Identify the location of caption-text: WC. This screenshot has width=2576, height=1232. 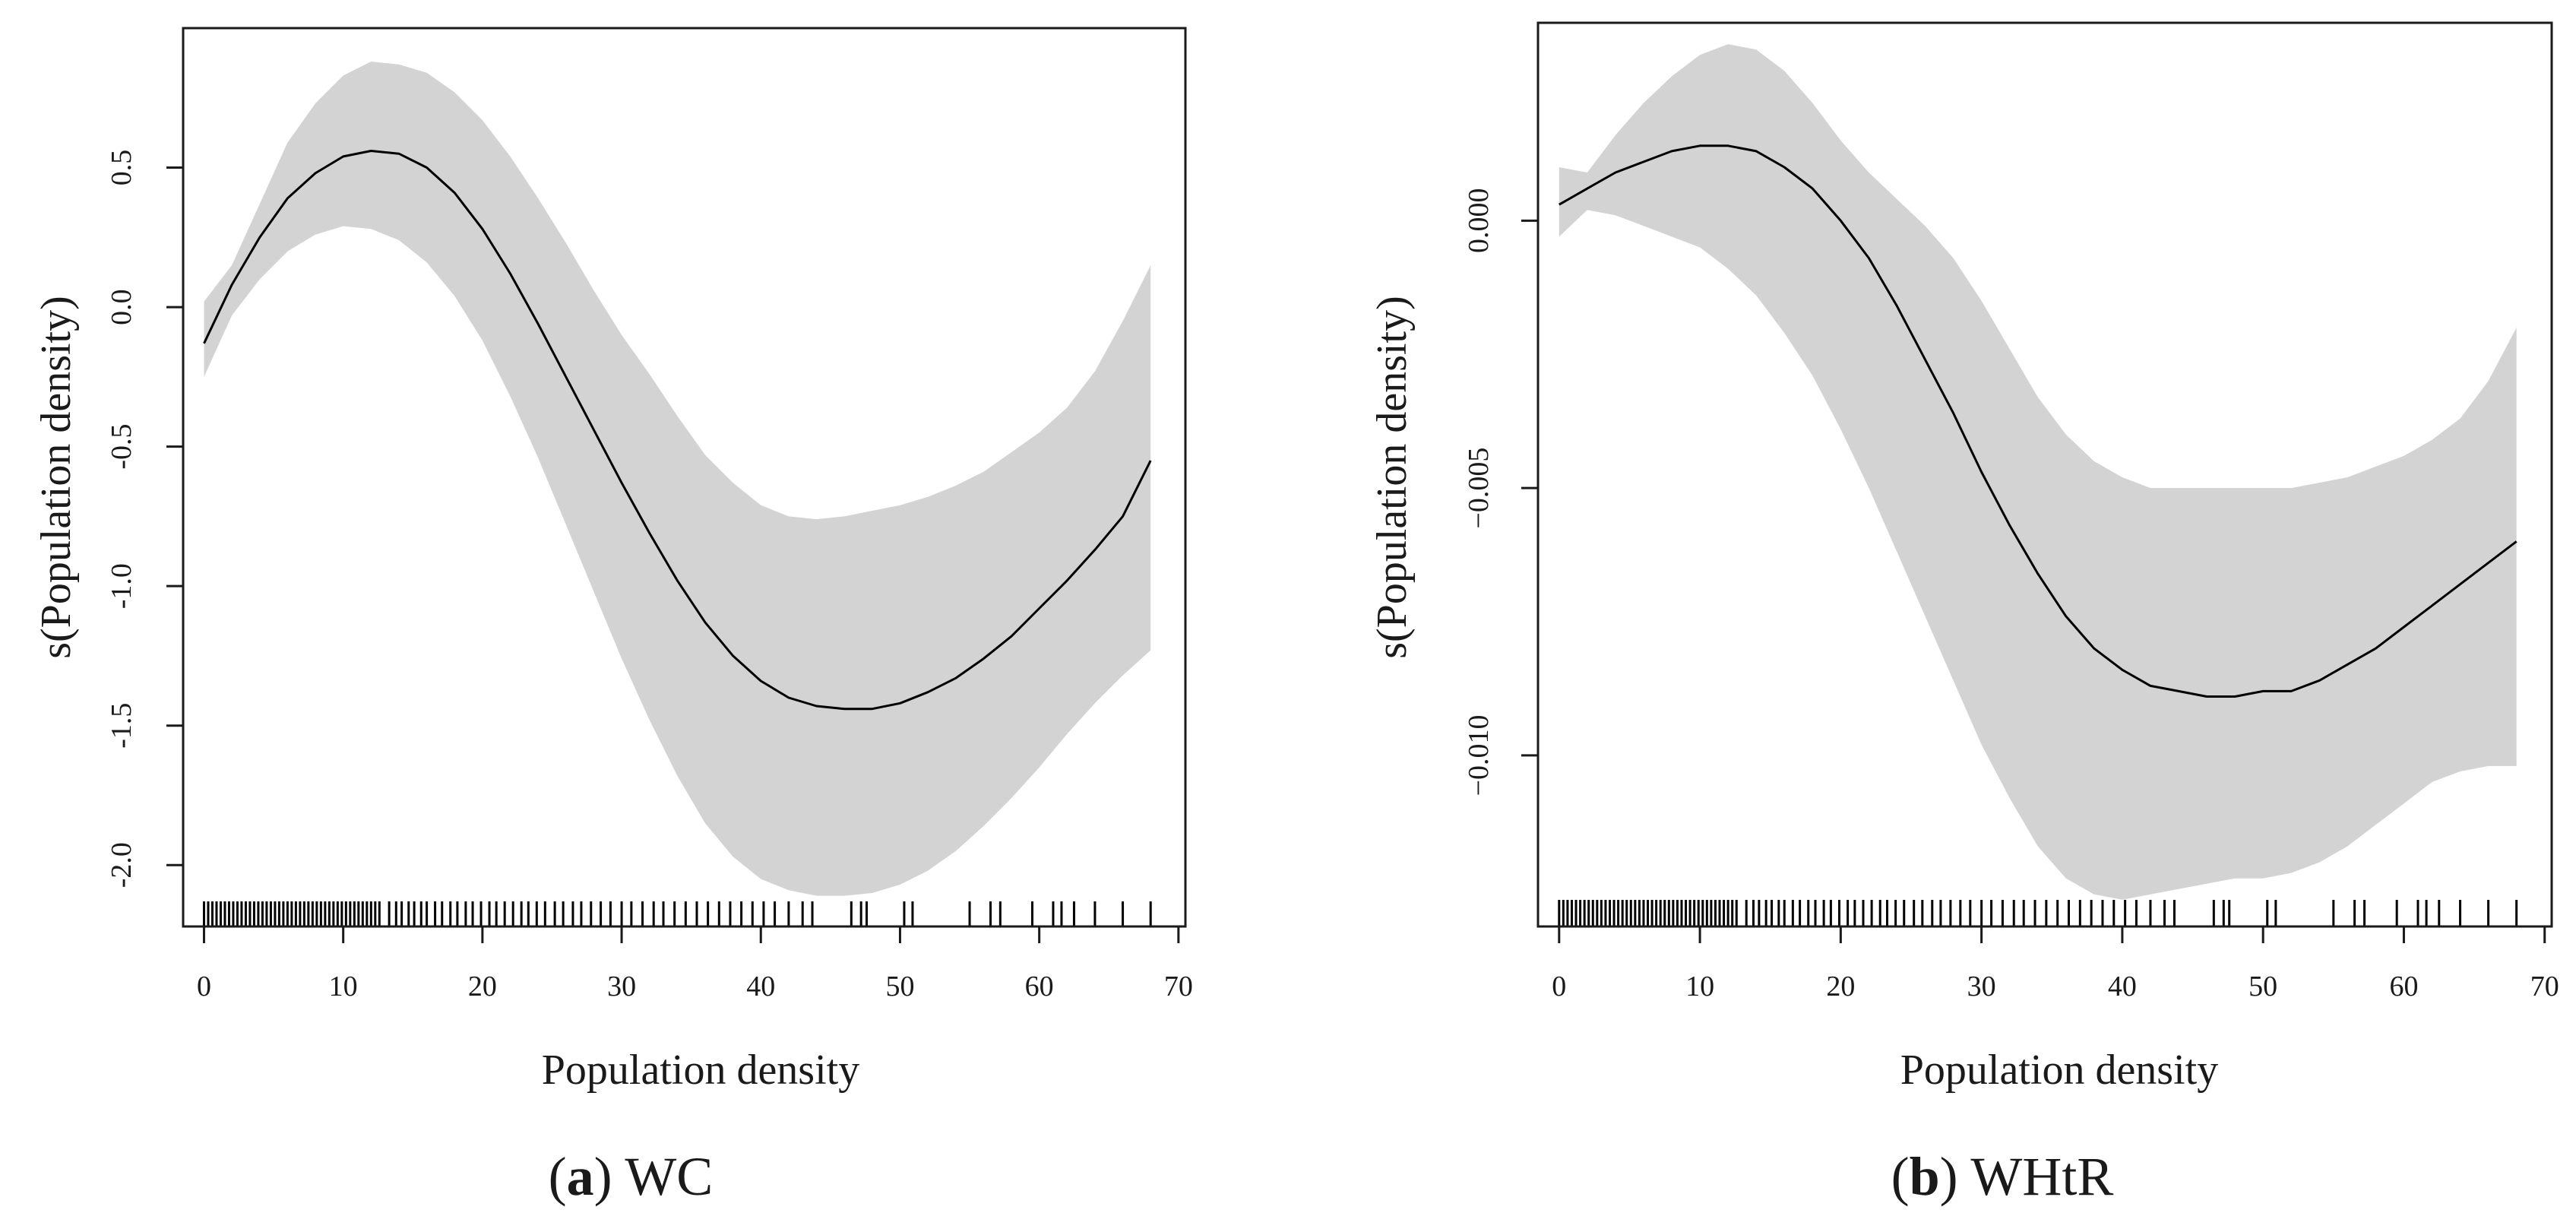
(669, 1176).